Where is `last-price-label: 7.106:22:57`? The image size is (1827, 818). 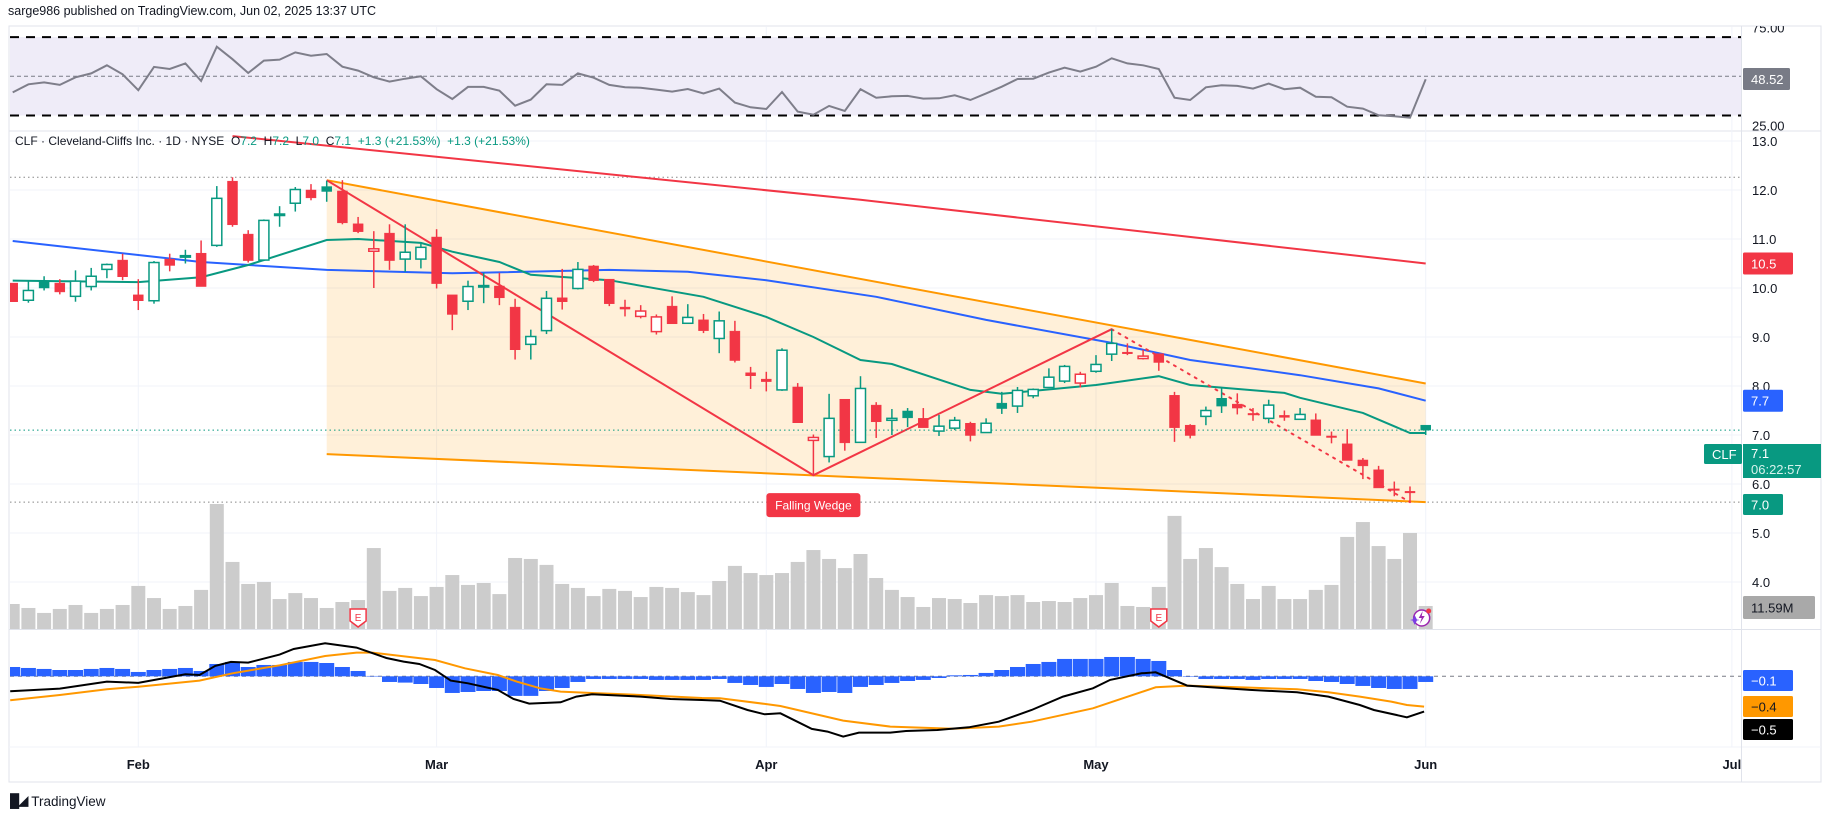 last-price-label: 7.106:22:57 is located at coordinates (1782, 461).